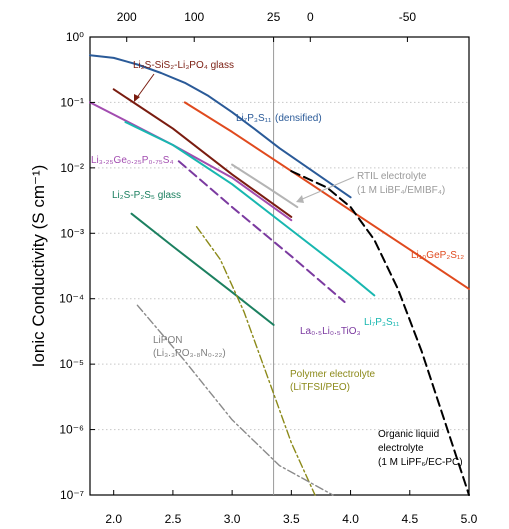 This screenshot has height=529, width=509. What do you see at coordinates (173, 519) in the screenshot?
I see `x-tick-label: 2.5` at bounding box center [173, 519].